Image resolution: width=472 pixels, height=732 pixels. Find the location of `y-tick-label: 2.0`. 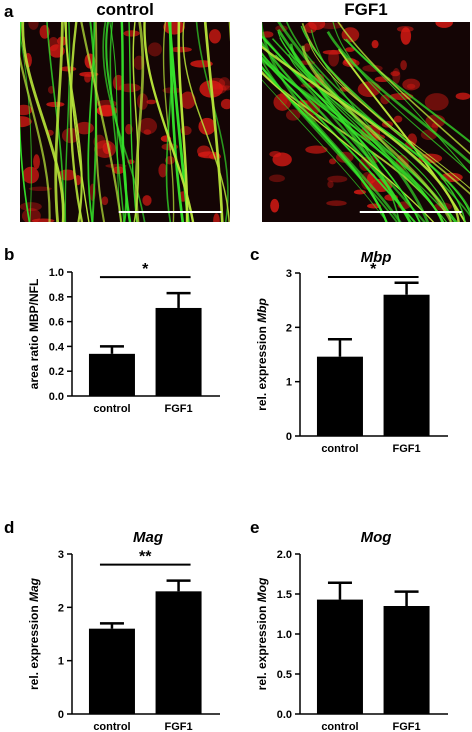

y-tick-label: 2.0 is located at coordinates (284, 555).